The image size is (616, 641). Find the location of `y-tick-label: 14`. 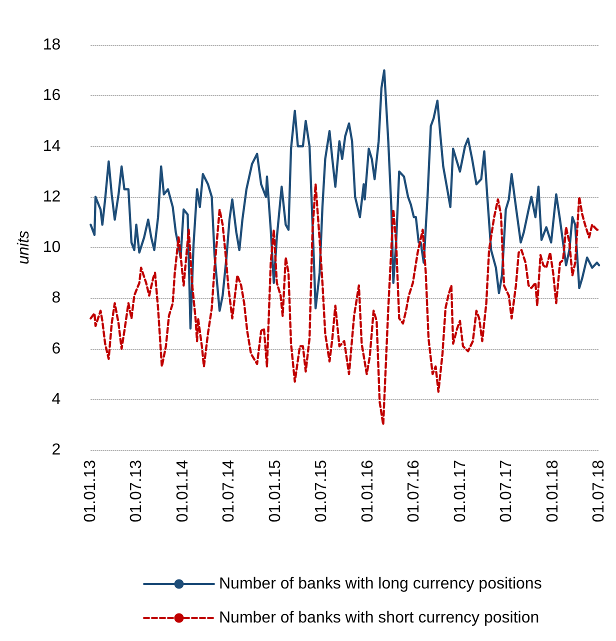

y-tick-label: 14 is located at coordinates (51, 146).